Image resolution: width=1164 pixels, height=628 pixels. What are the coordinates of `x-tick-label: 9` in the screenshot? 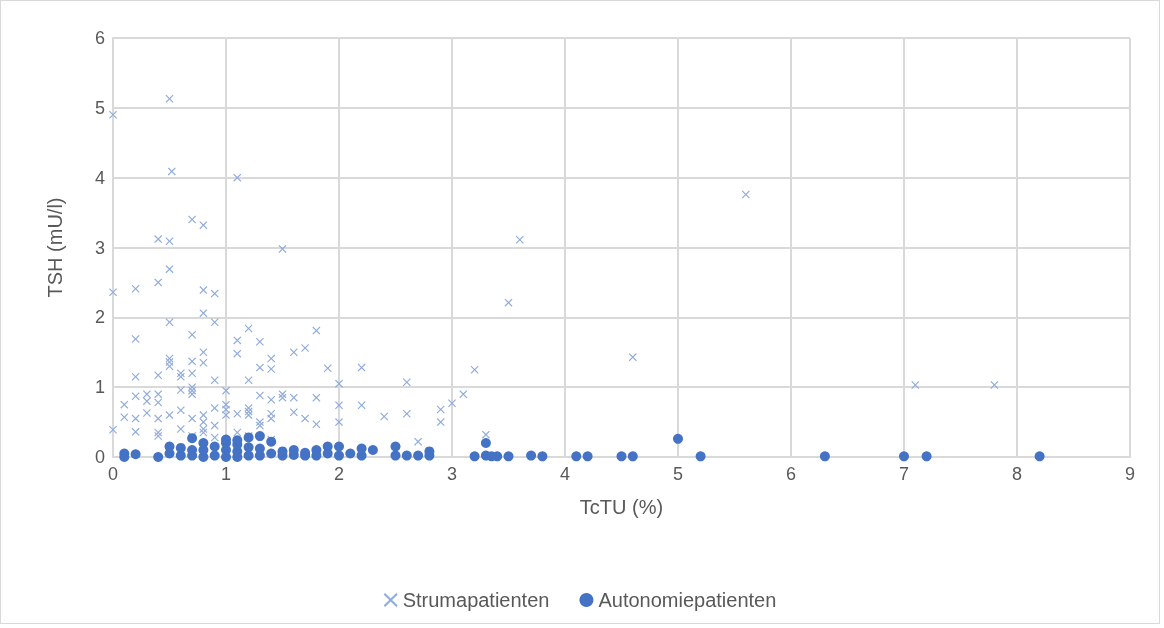 It's located at (1130, 474).